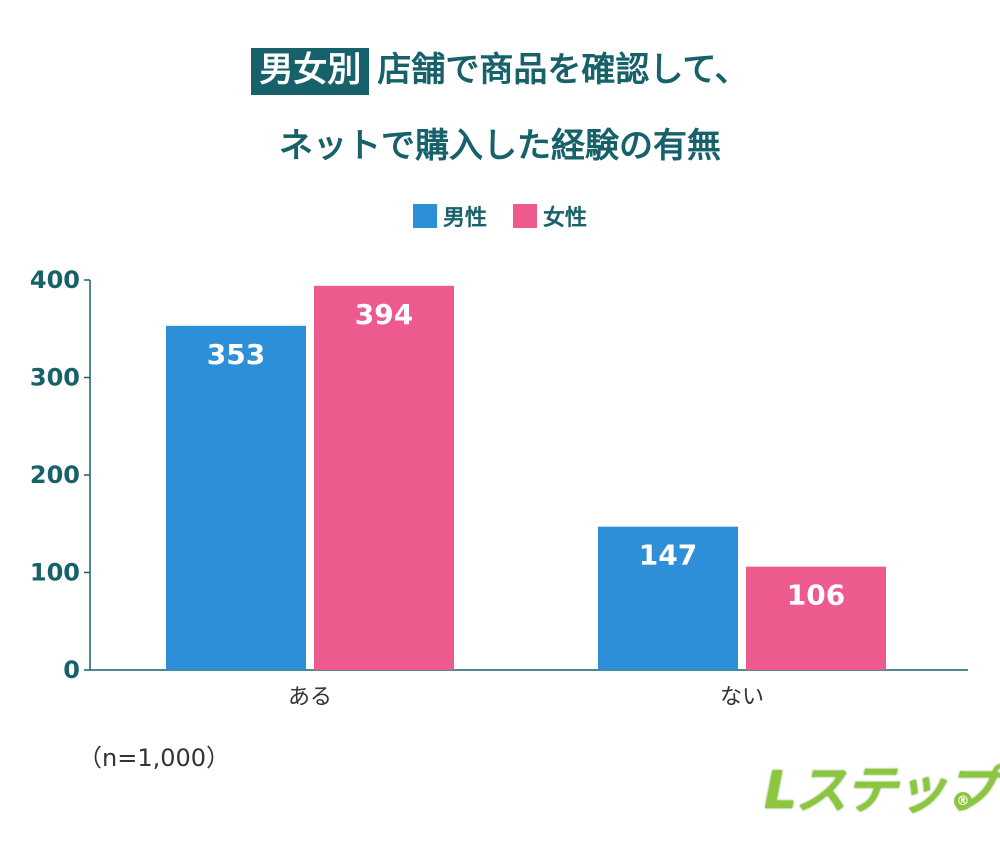  I want to click on chart-title-line-2: ネットで購入した経験の有無, so click(500, 146).